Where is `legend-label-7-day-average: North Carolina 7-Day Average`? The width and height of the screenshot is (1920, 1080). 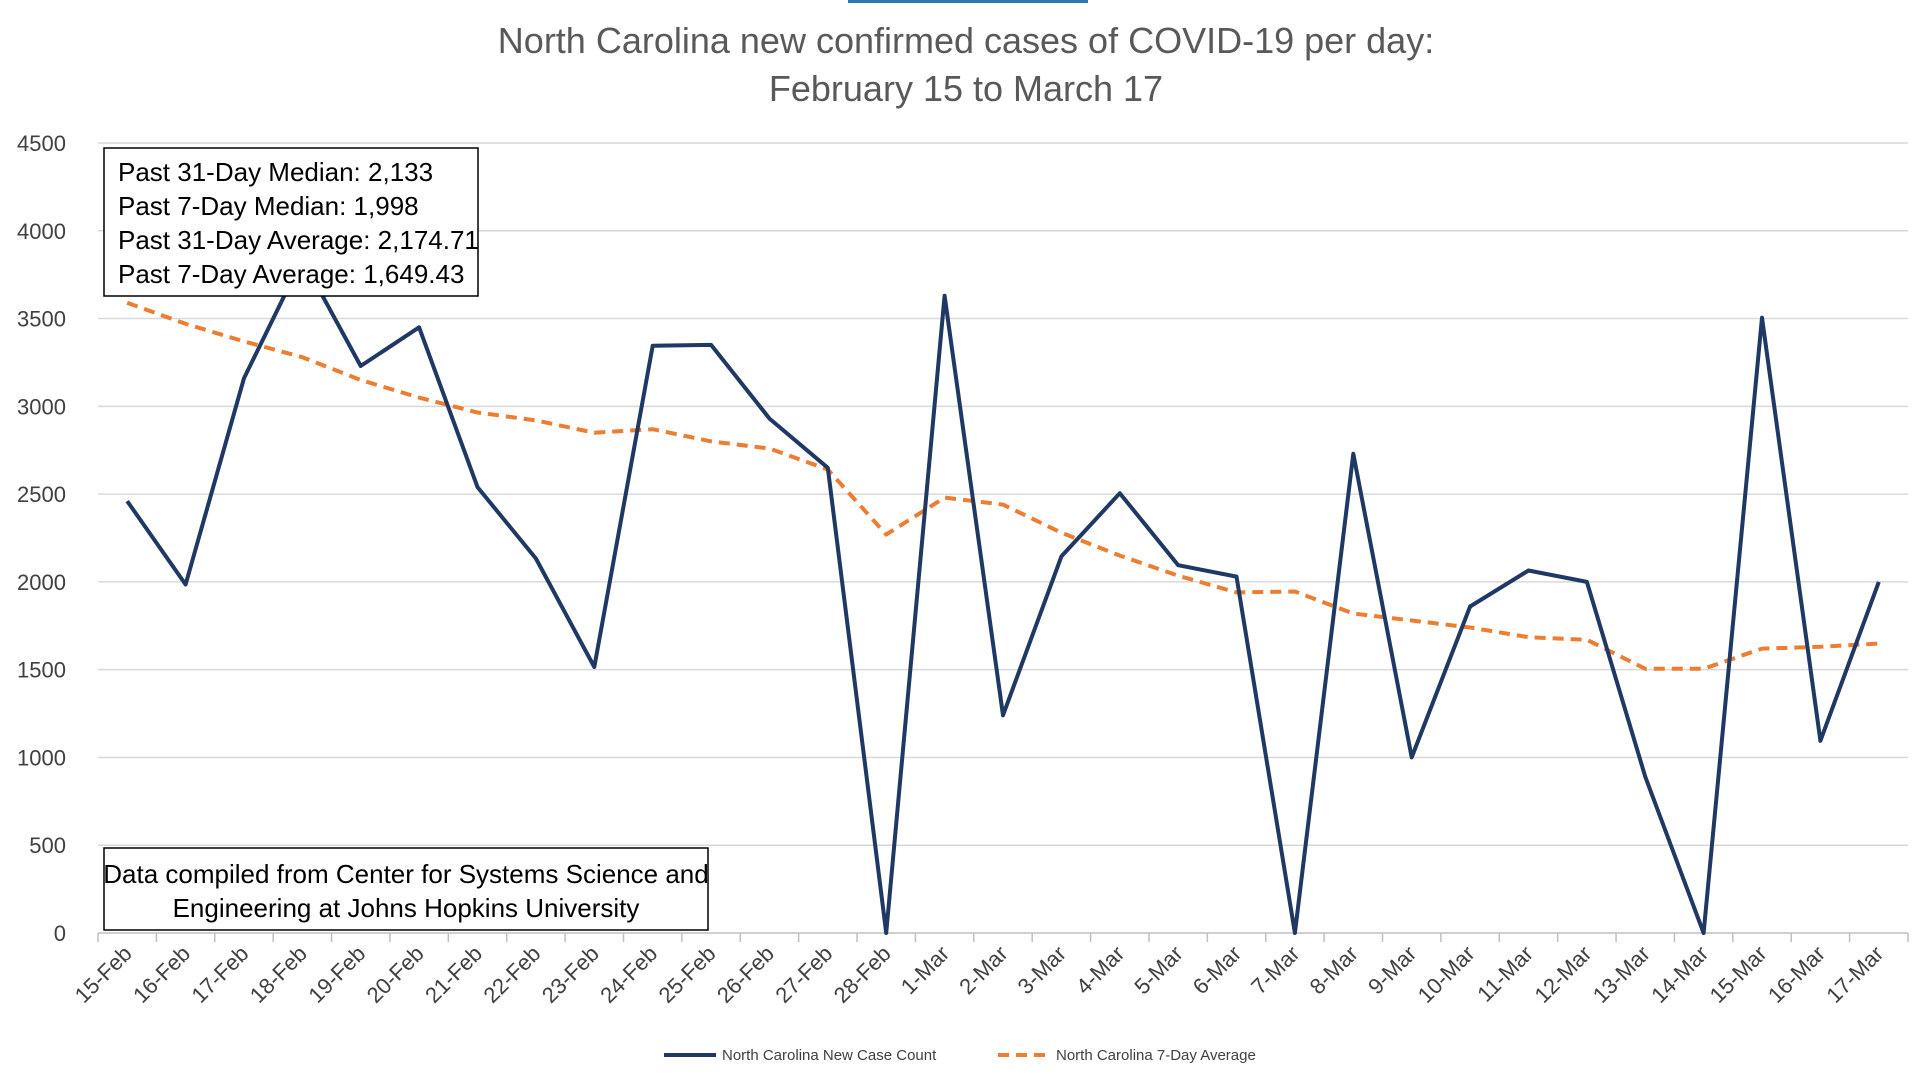
legend-label-7-day-average: North Carolina 7-Day Average is located at coordinates (1156, 1055).